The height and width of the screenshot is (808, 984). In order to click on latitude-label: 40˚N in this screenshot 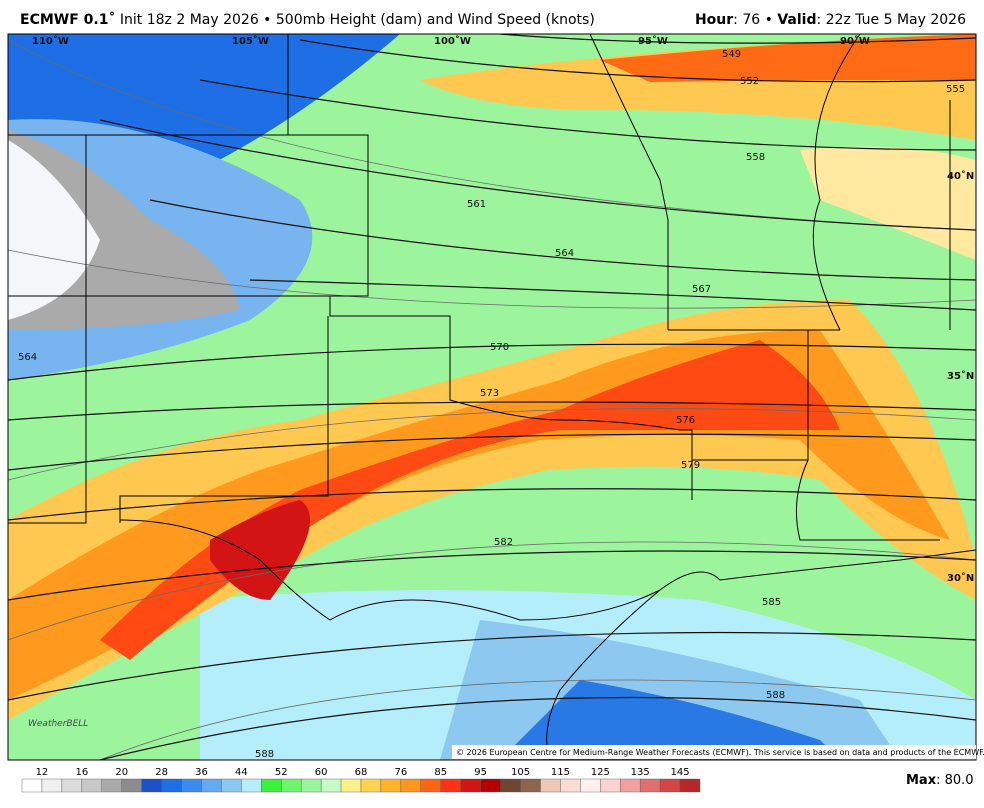, I will do `click(960, 176)`.